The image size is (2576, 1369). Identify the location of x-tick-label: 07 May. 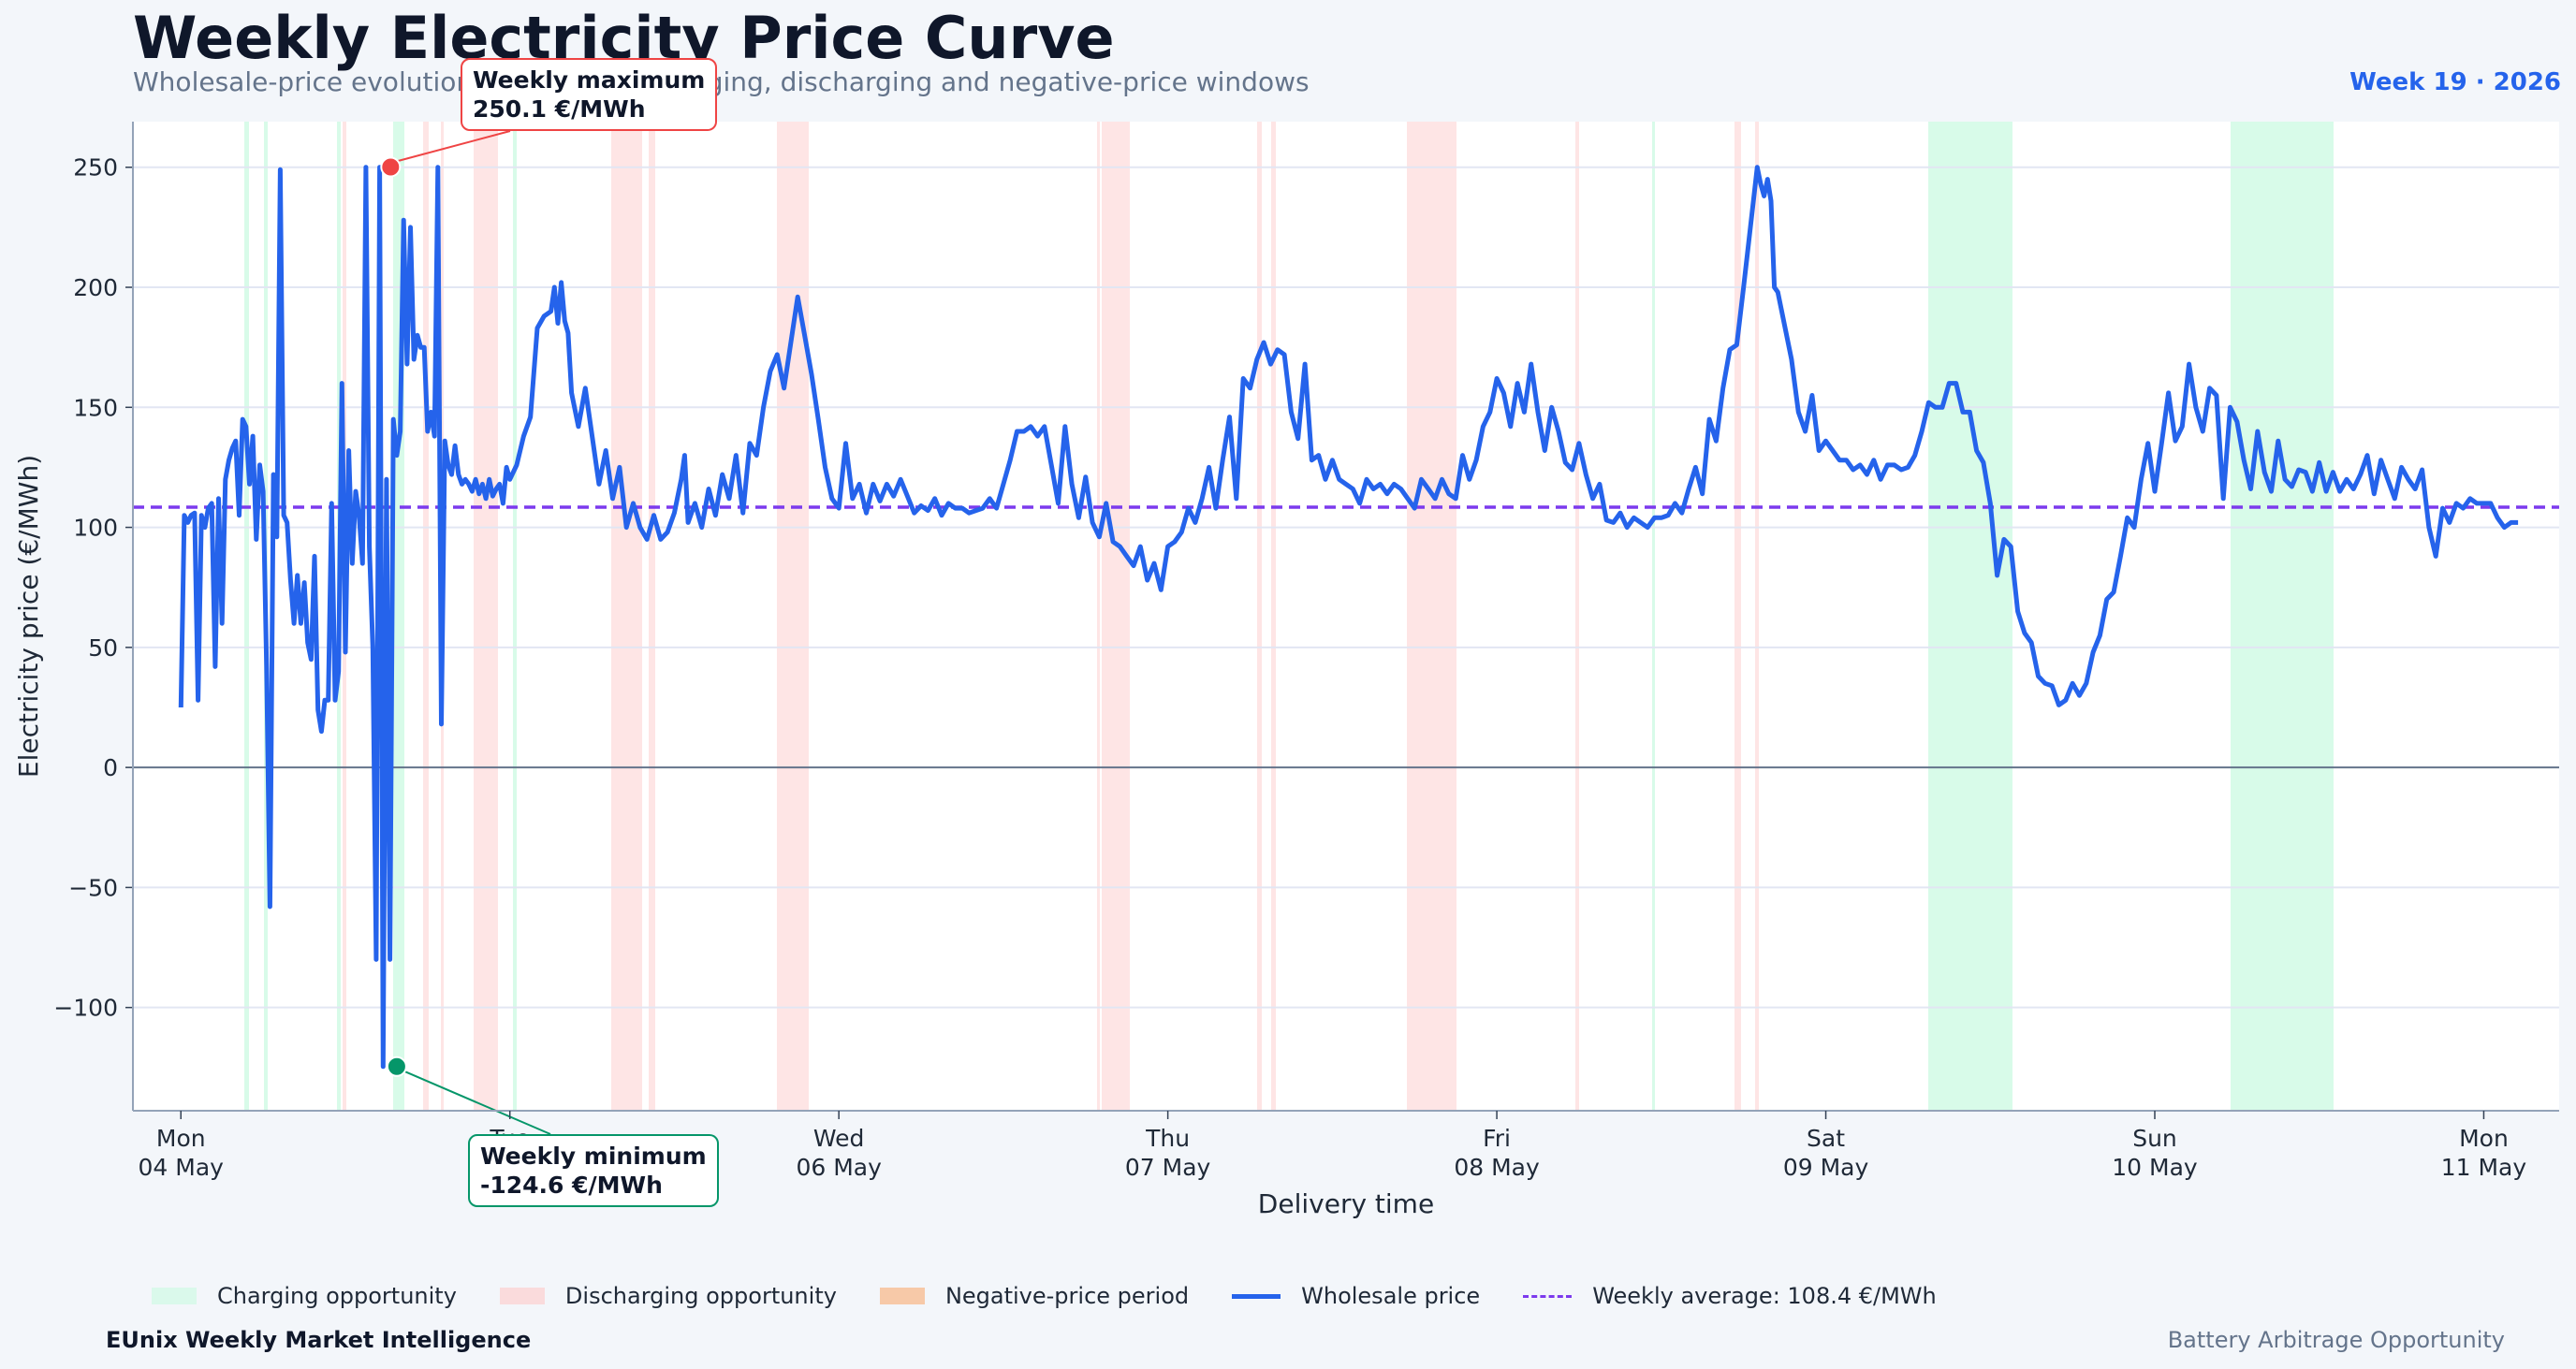
(1168, 1167).